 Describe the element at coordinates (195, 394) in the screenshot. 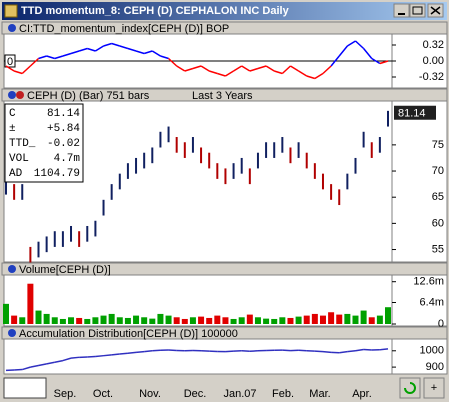

I see `x-tick-label: Dec.` at that location.